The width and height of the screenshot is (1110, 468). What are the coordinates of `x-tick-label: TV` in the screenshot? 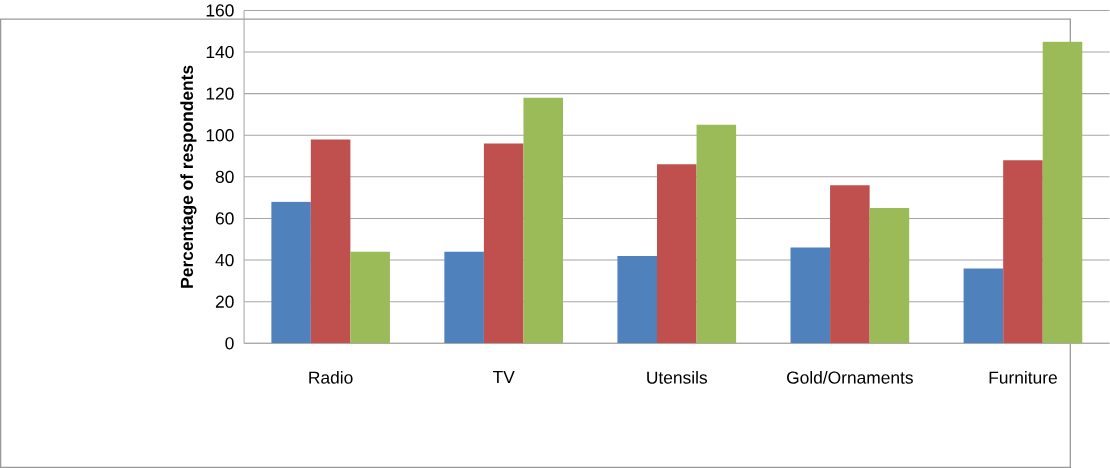 It's located at (503, 376).